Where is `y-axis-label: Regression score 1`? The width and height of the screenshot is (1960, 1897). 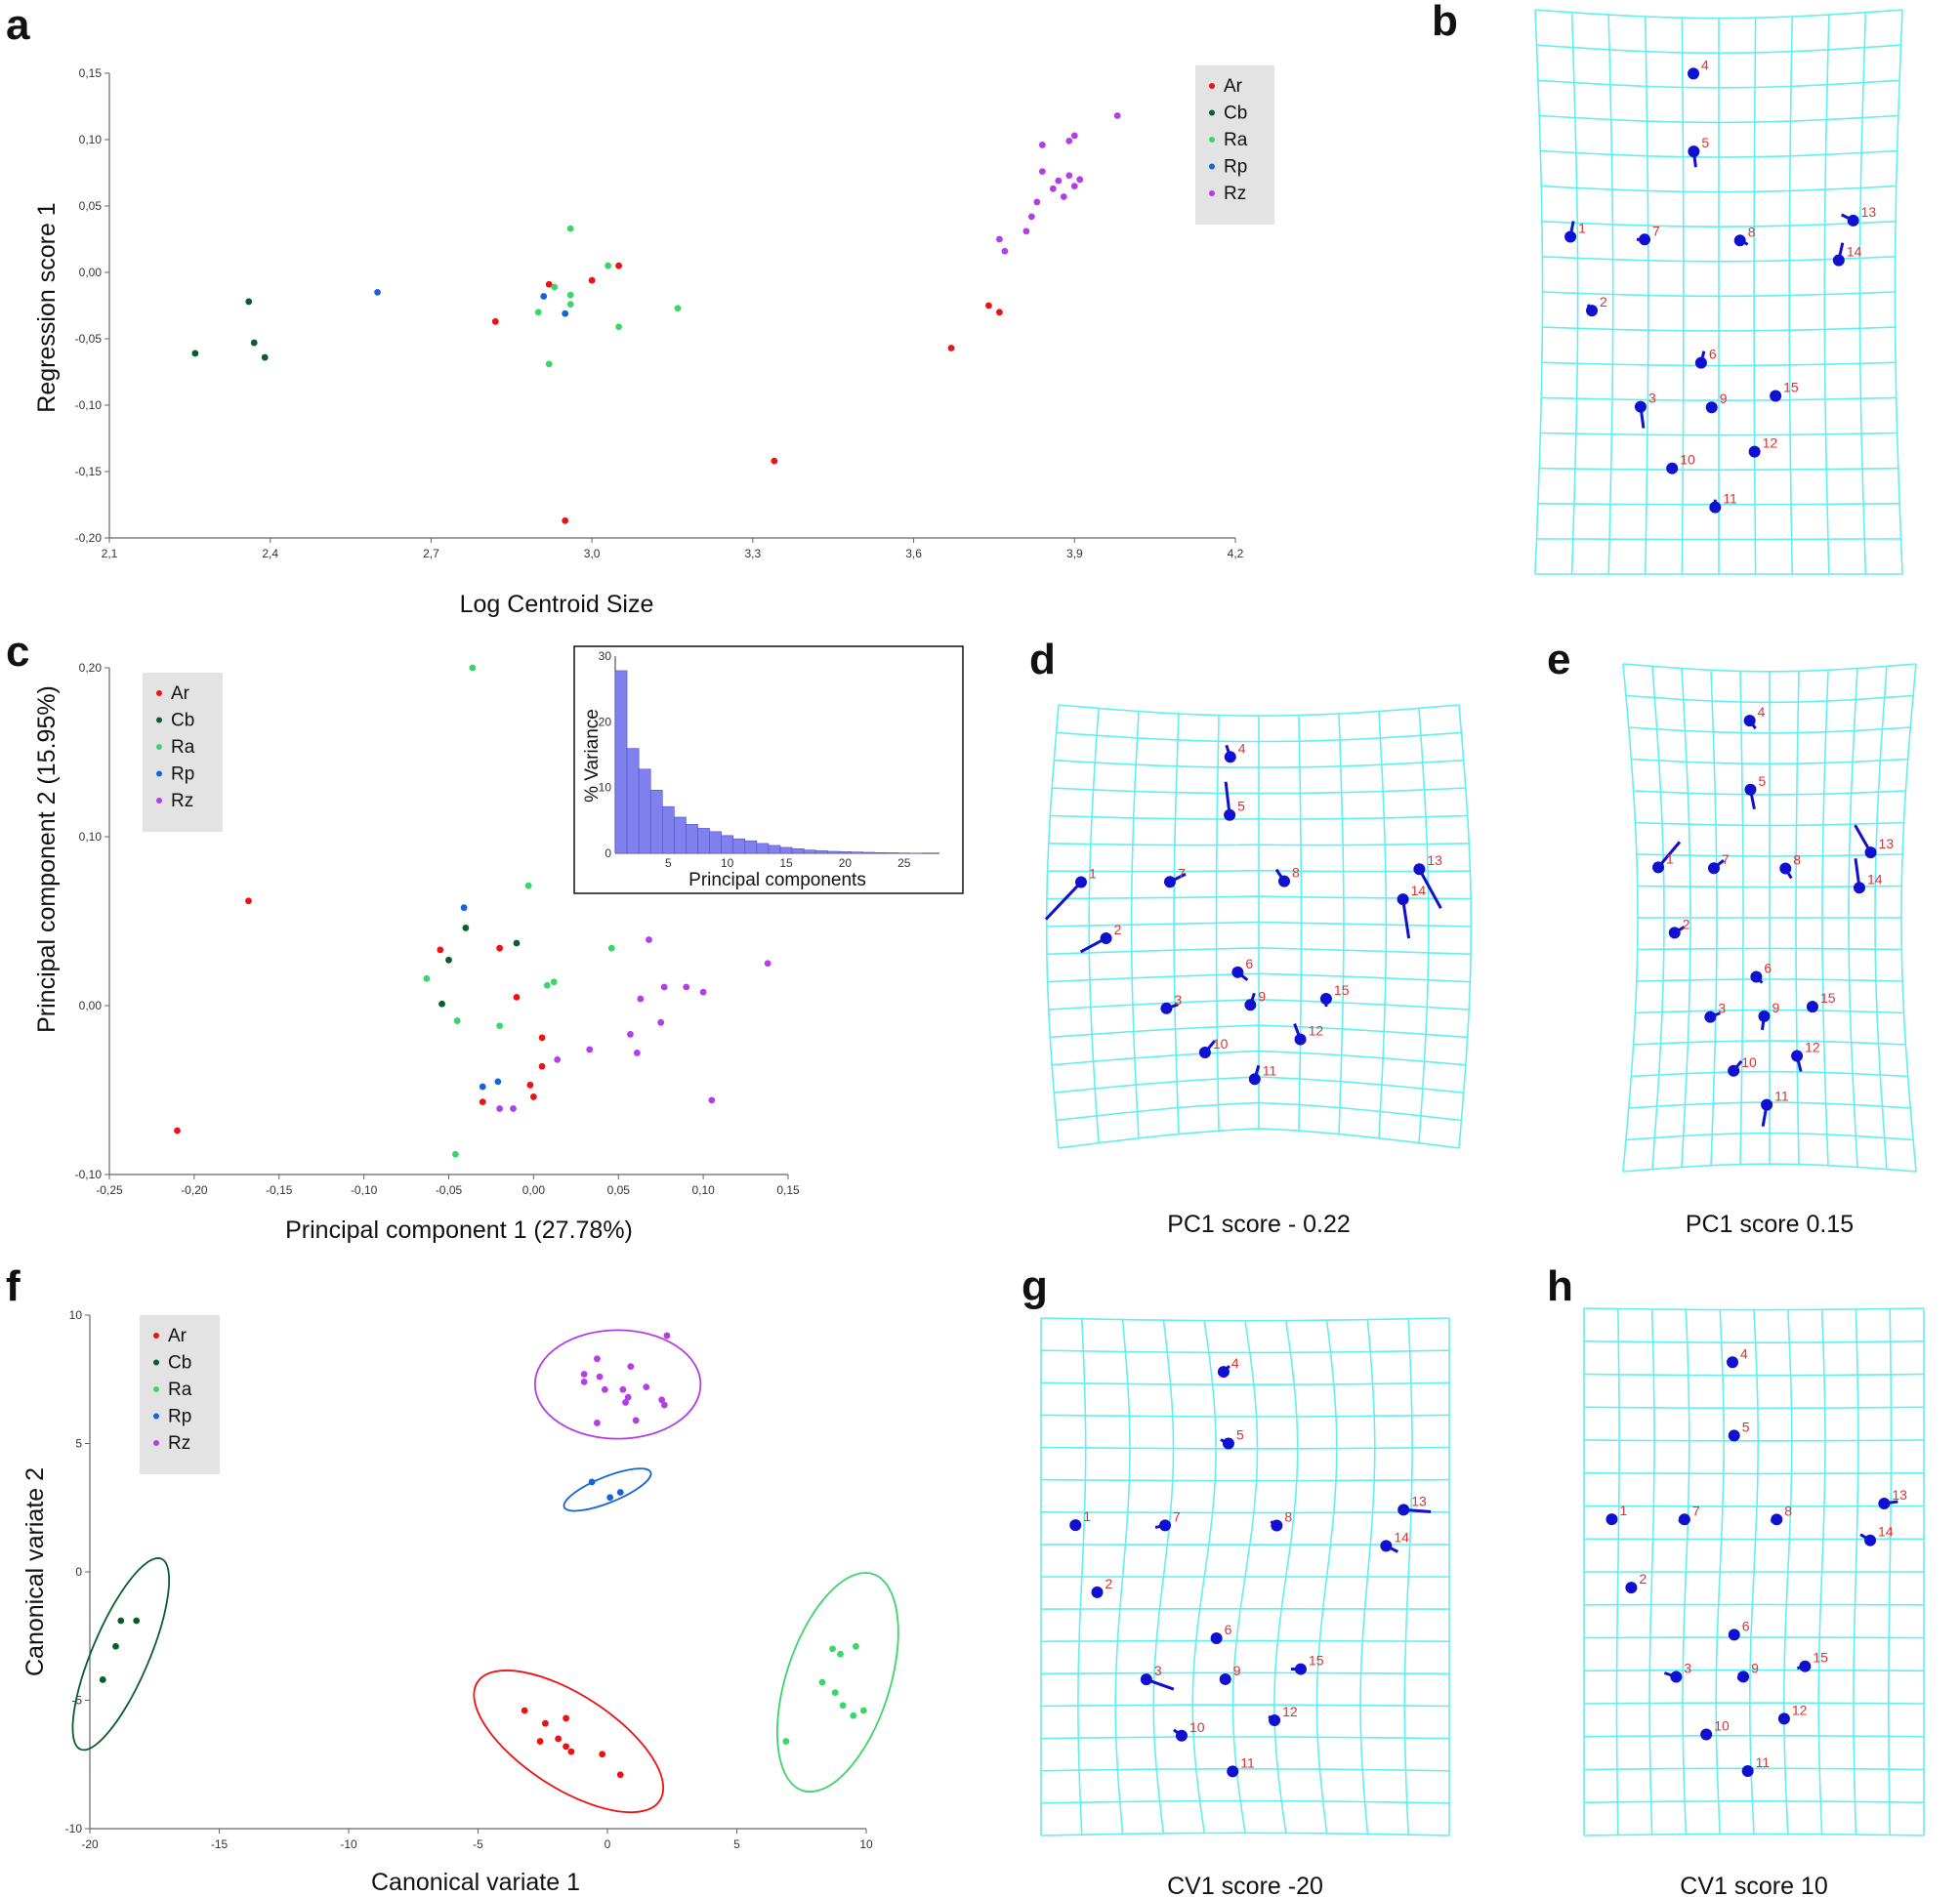 y-axis-label: Regression score 1 is located at coordinates (47, 307).